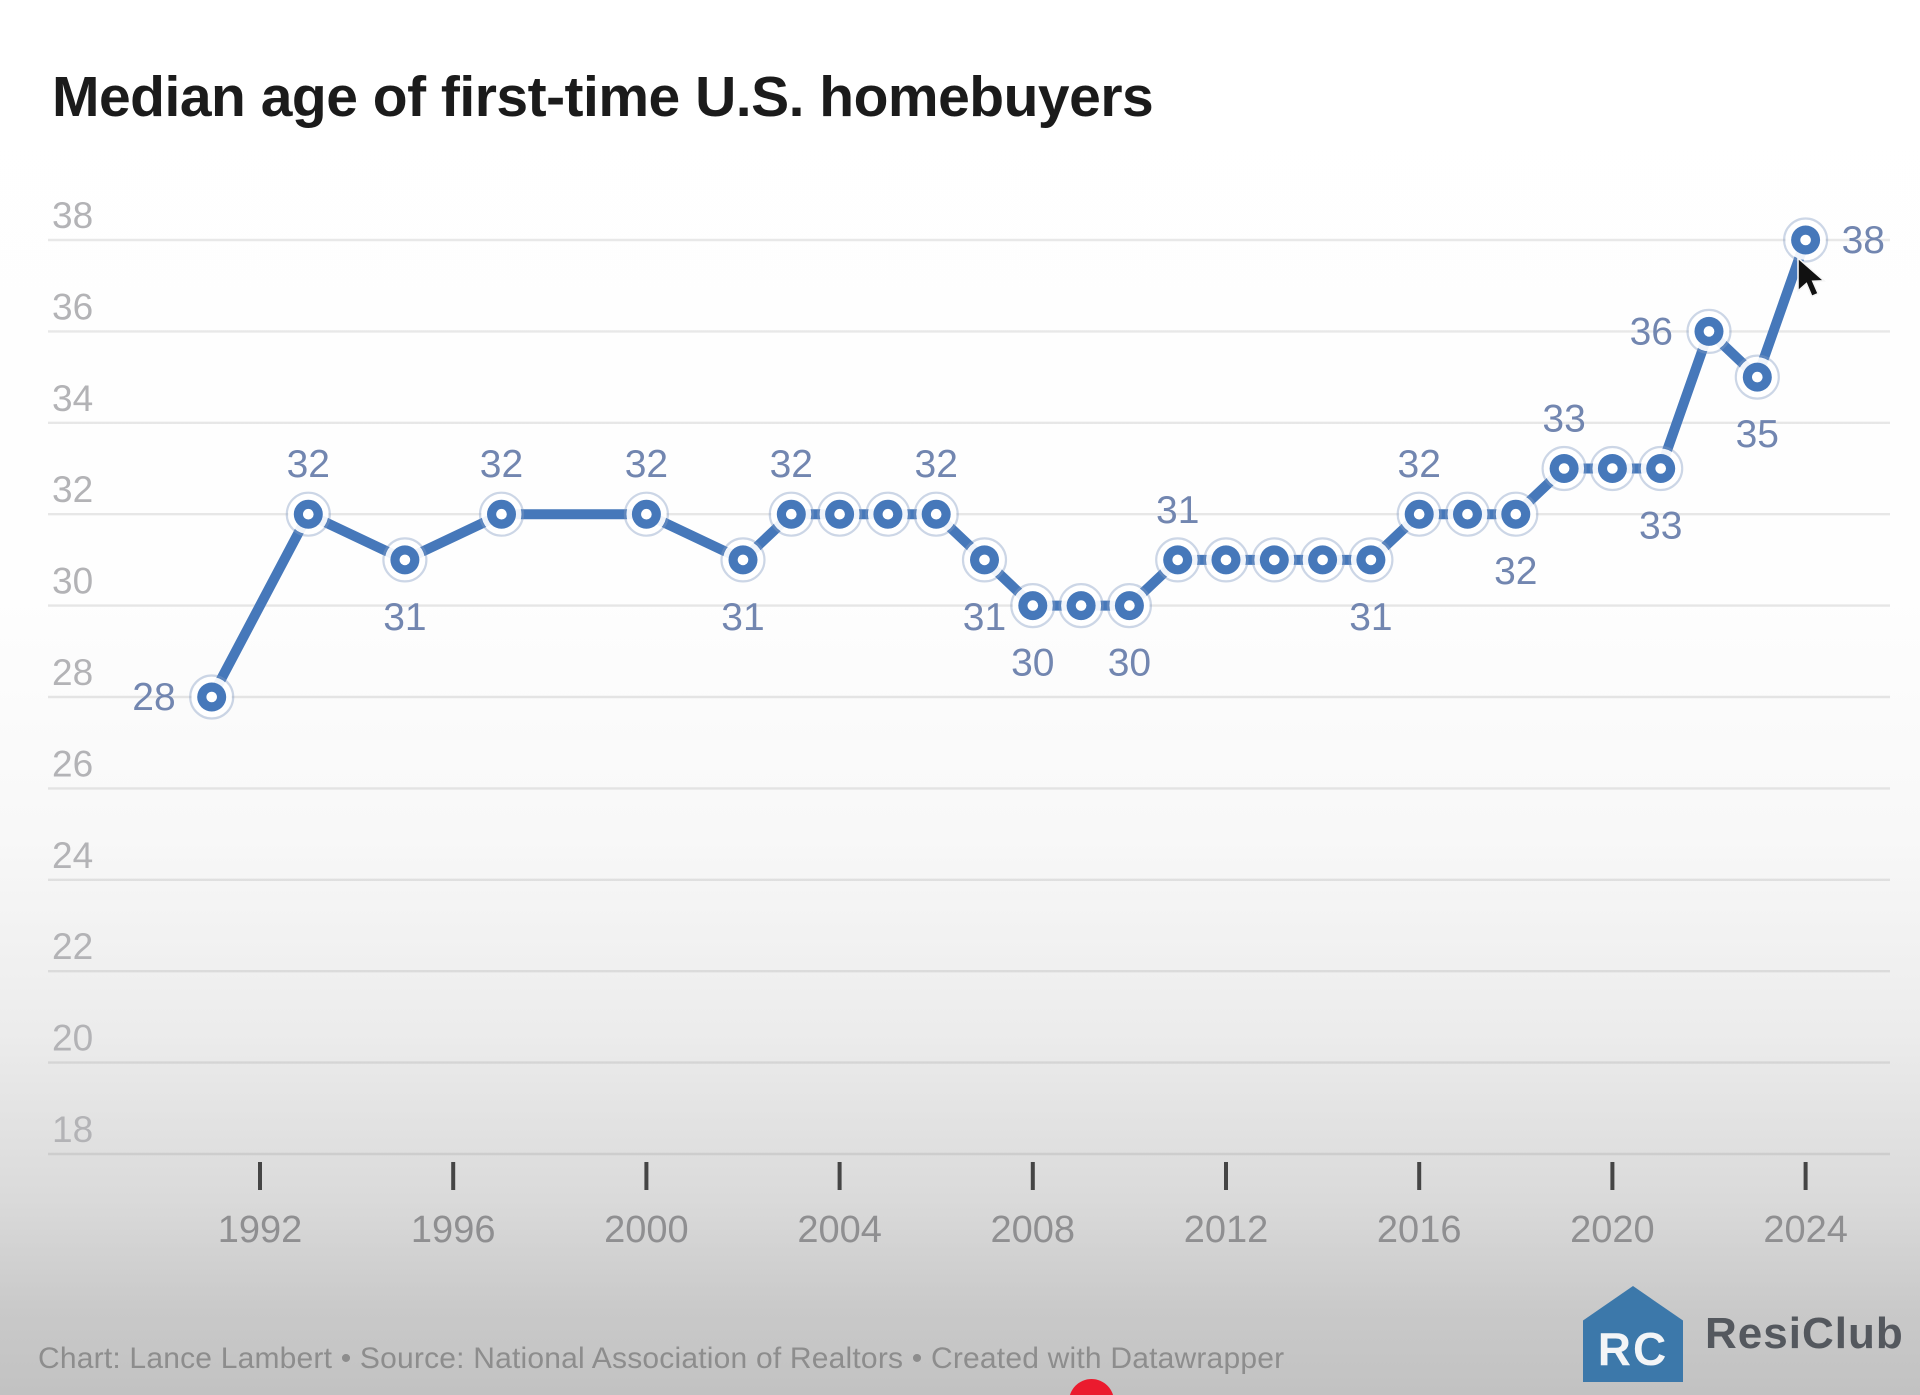  I want to click on data-label-2015: 31, so click(1370, 617).